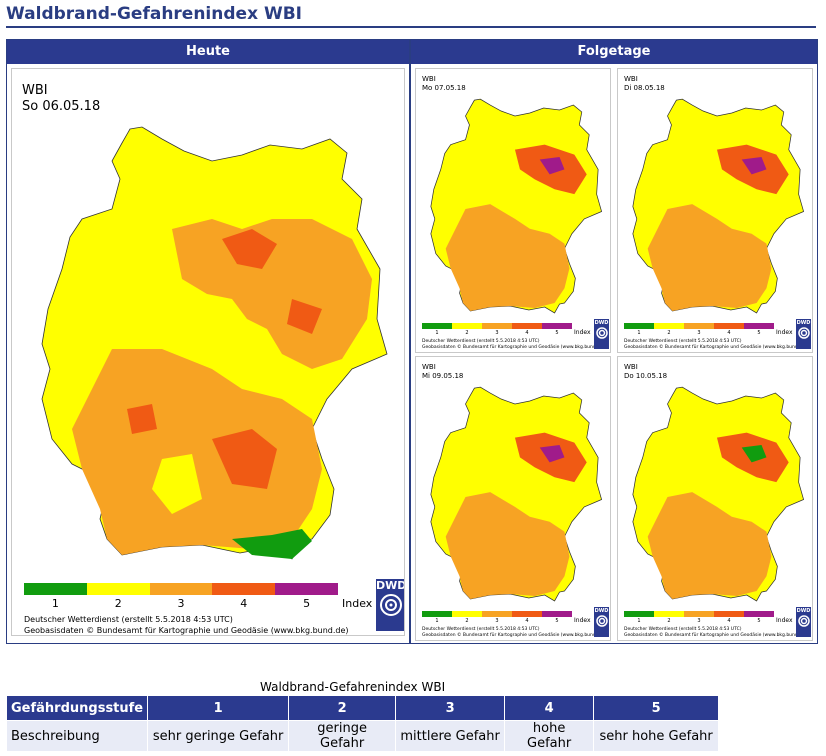 The height and width of the screenshot is (756, 826). What do you see at coordinates (342, 736) in the screenshot?
I see `description-2: geringe Gefahr` at bounding box center [342, 736].